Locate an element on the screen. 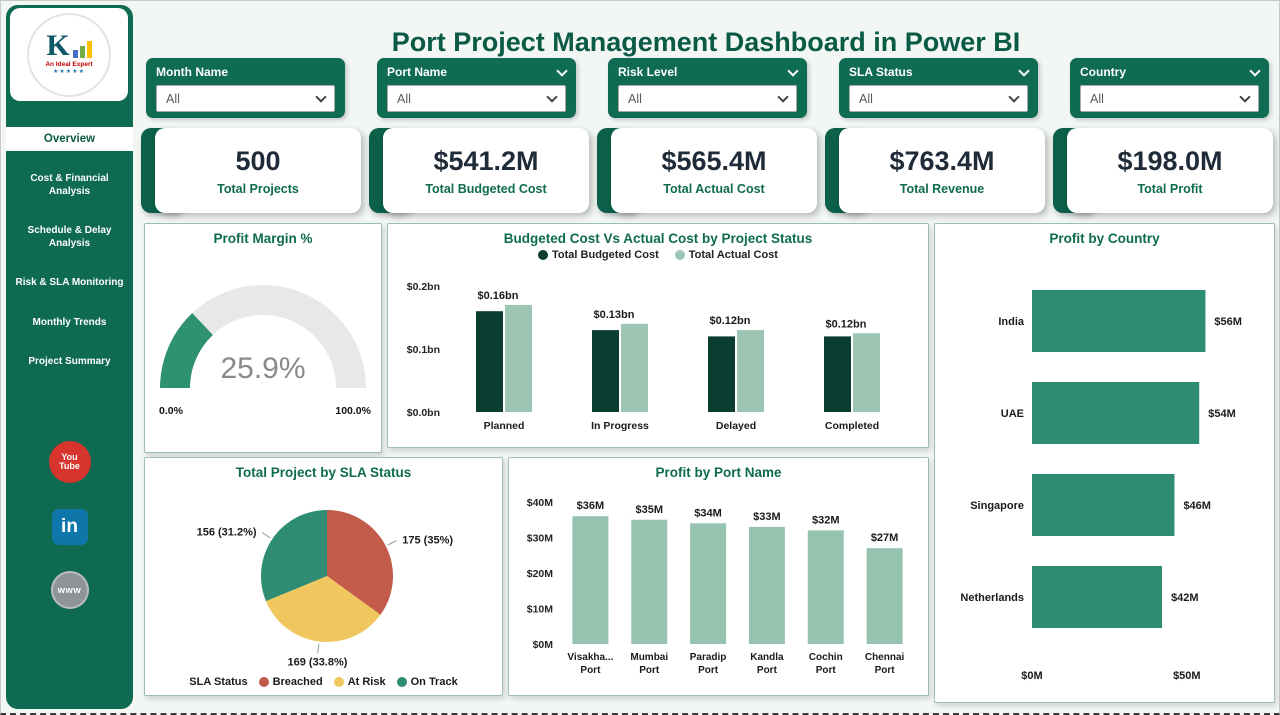 This screenshot has height=715, width=1280. kpi-card-total-actual-cost: $565.4M Total Actual Cost is located at coordinates (707, 170).